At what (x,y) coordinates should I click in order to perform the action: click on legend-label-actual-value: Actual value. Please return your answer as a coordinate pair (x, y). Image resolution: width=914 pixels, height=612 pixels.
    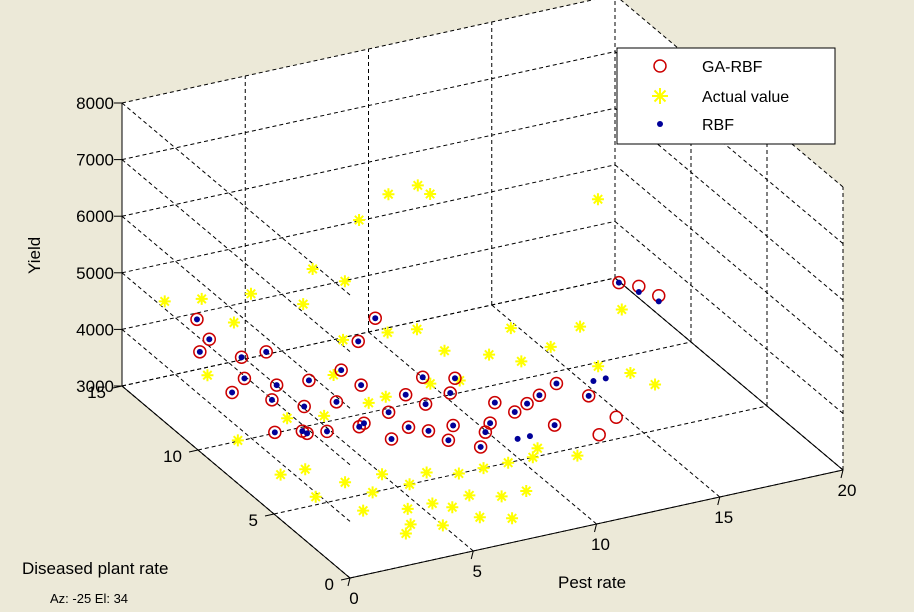
    Looking at the image, I should click on (745, 97).